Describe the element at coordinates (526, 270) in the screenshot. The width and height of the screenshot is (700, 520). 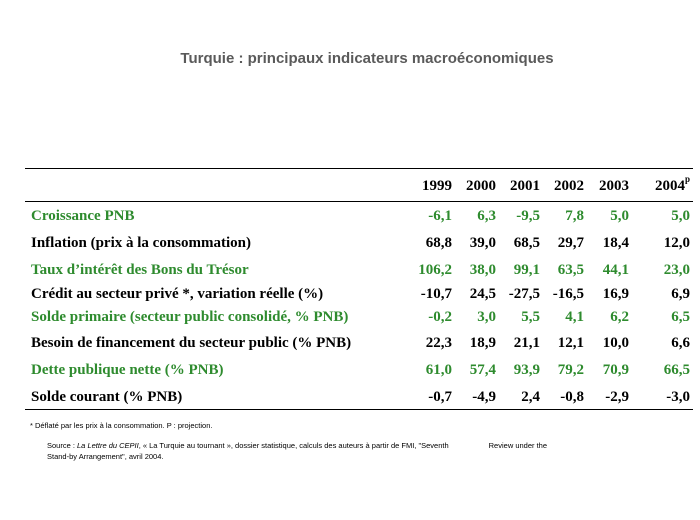
I see `table-cell: 99,1` at that location.